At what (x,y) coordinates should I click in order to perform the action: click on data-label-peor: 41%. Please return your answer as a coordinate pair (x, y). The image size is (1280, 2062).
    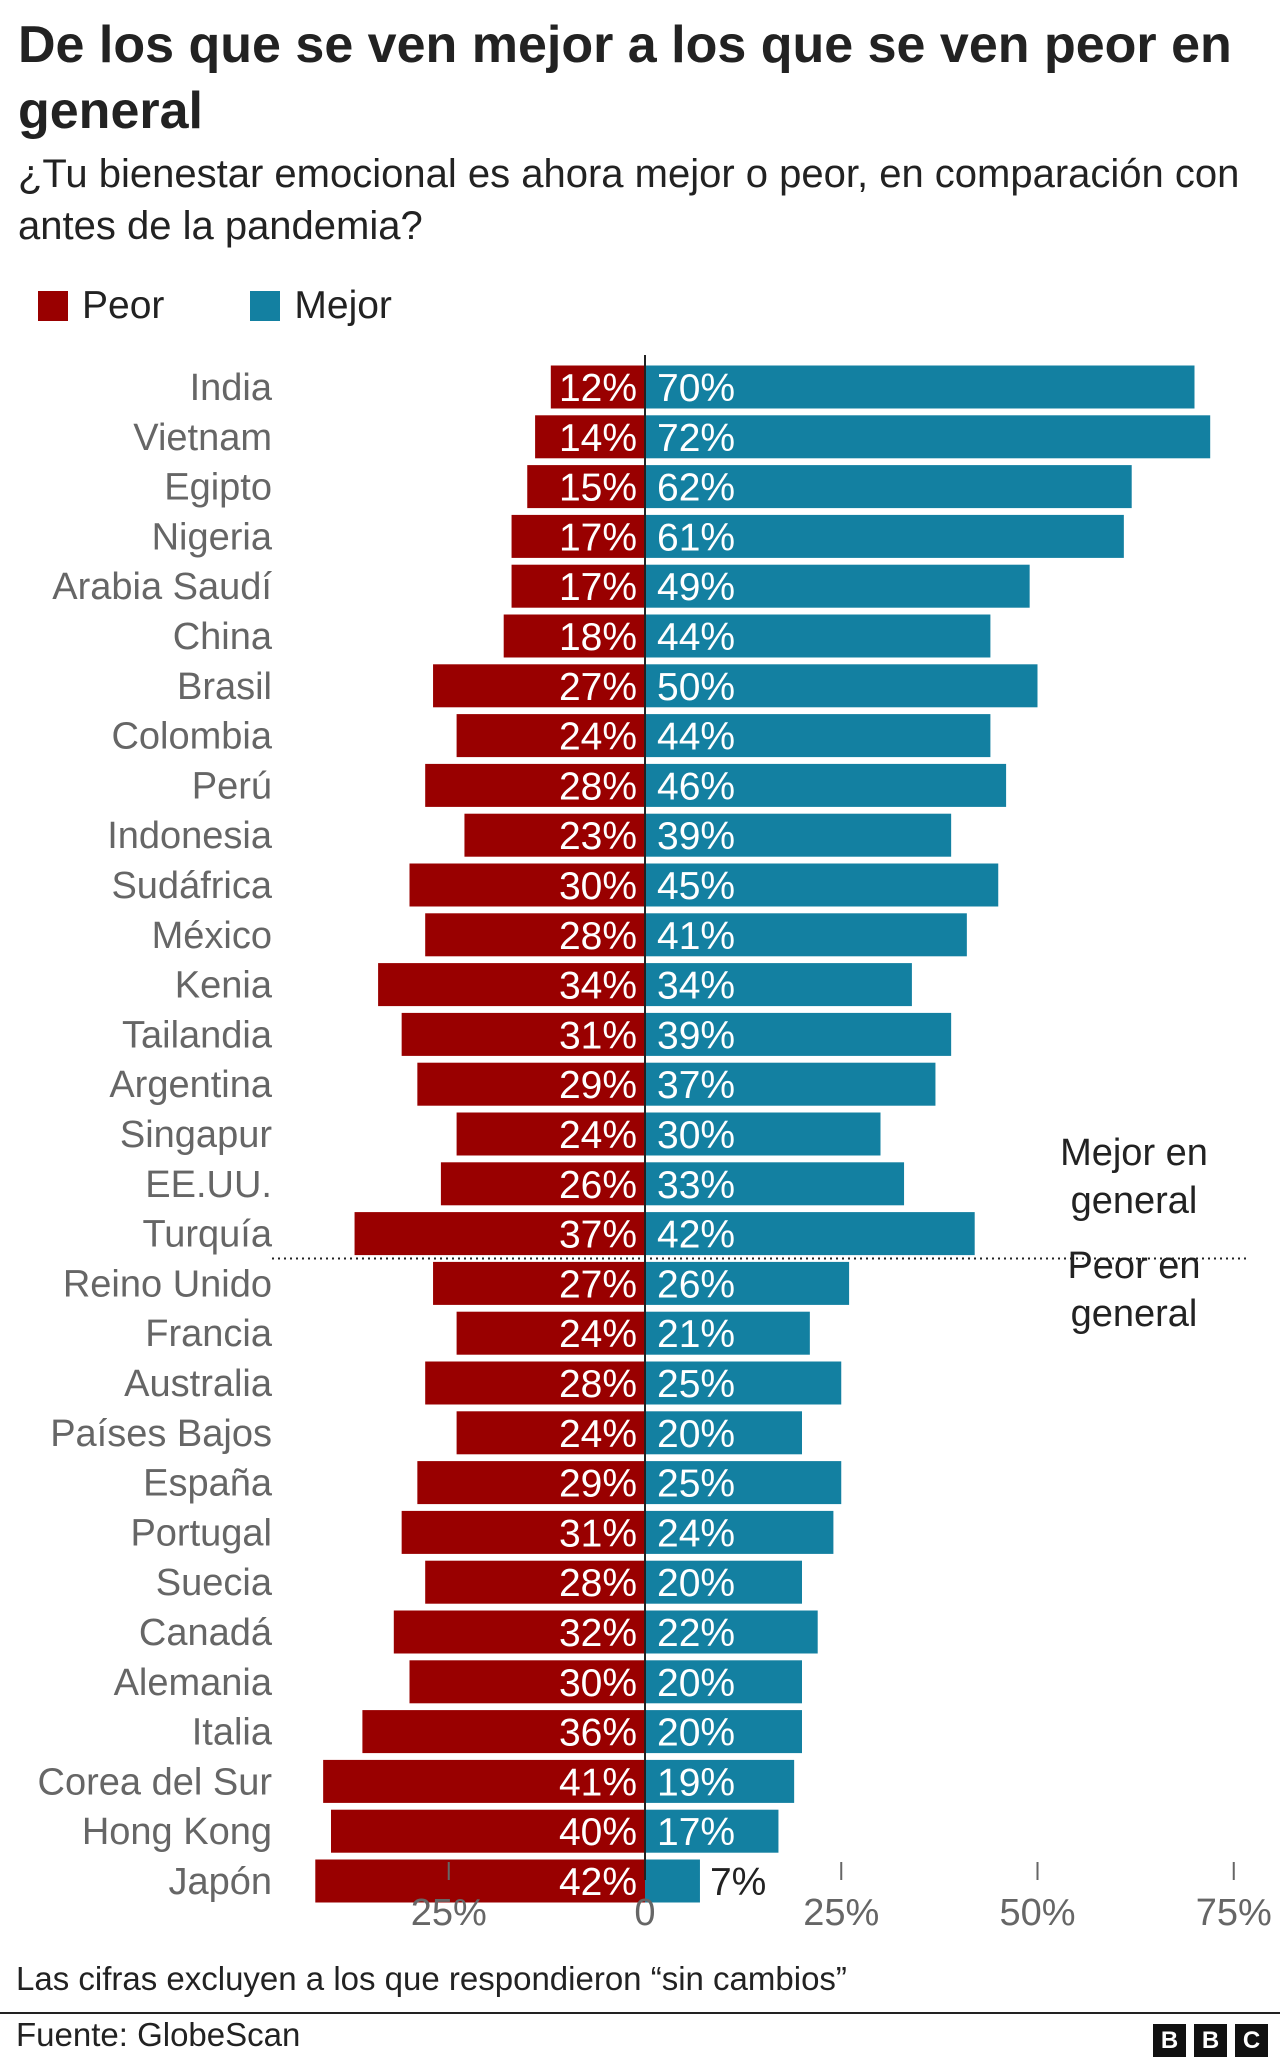
    Looking at the image, I should click on (598, 1782).